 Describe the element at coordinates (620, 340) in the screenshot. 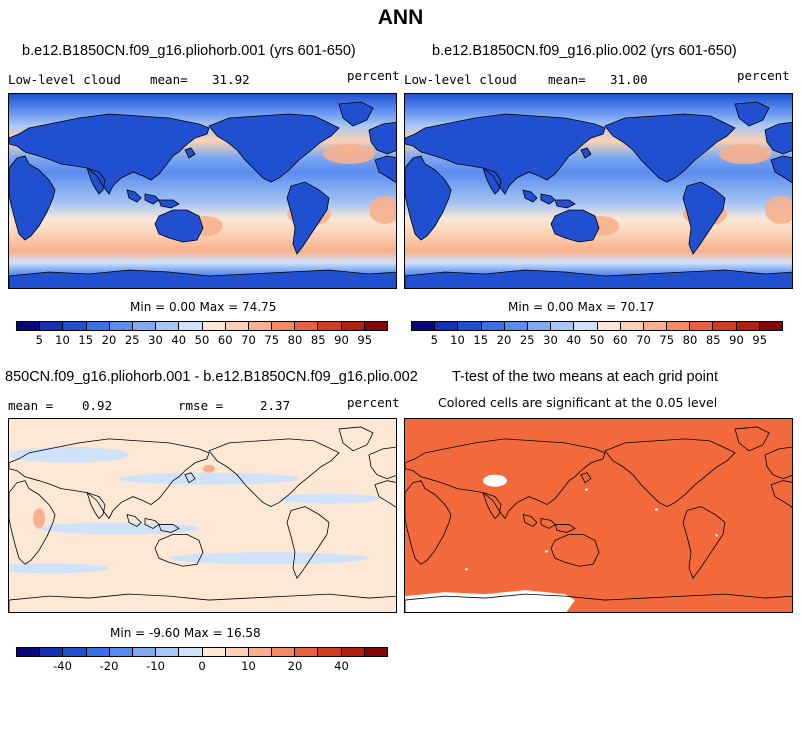

I see `colorbar-tick-label: 60` at that location.